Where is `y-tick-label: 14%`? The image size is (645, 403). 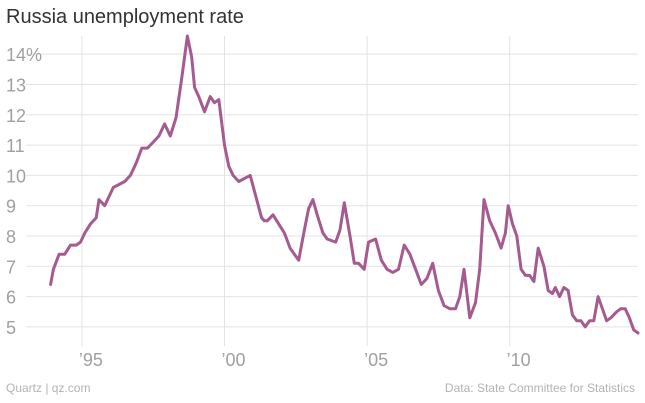 y-tick-label: 14% is located at coordinates (24, 55).